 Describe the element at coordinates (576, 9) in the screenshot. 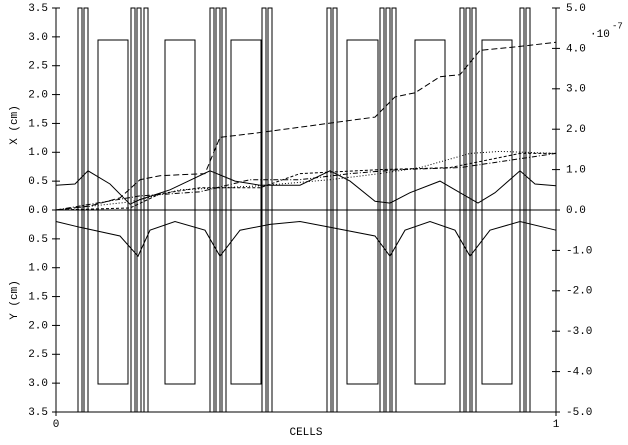

I see `y2-tick-label: 5.0` at that location.